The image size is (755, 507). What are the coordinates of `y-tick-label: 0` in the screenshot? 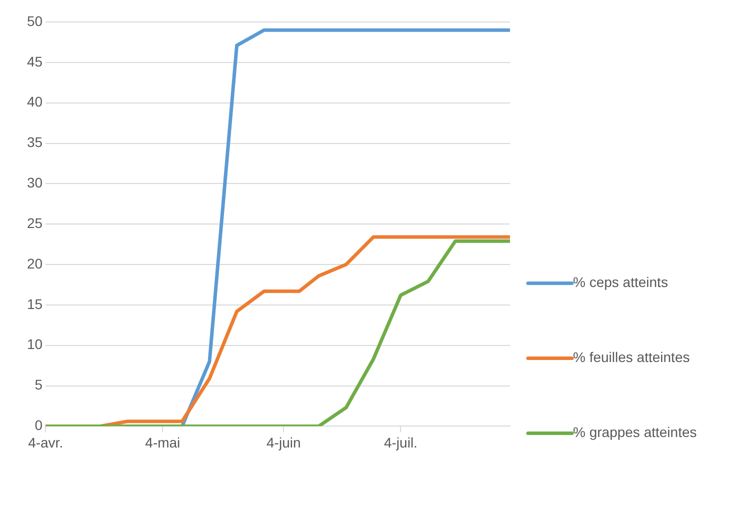 It's located at (38, 425).